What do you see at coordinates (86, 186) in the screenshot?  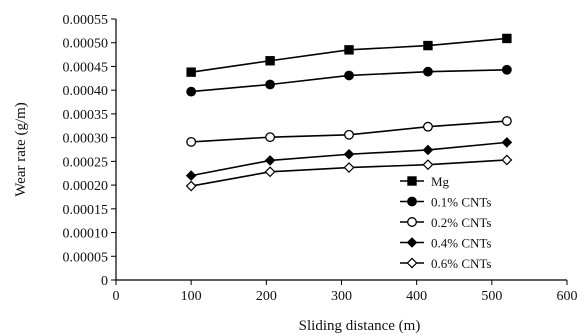 I see `y-tick-label: 0.00020` at bounding box center [86, 186].